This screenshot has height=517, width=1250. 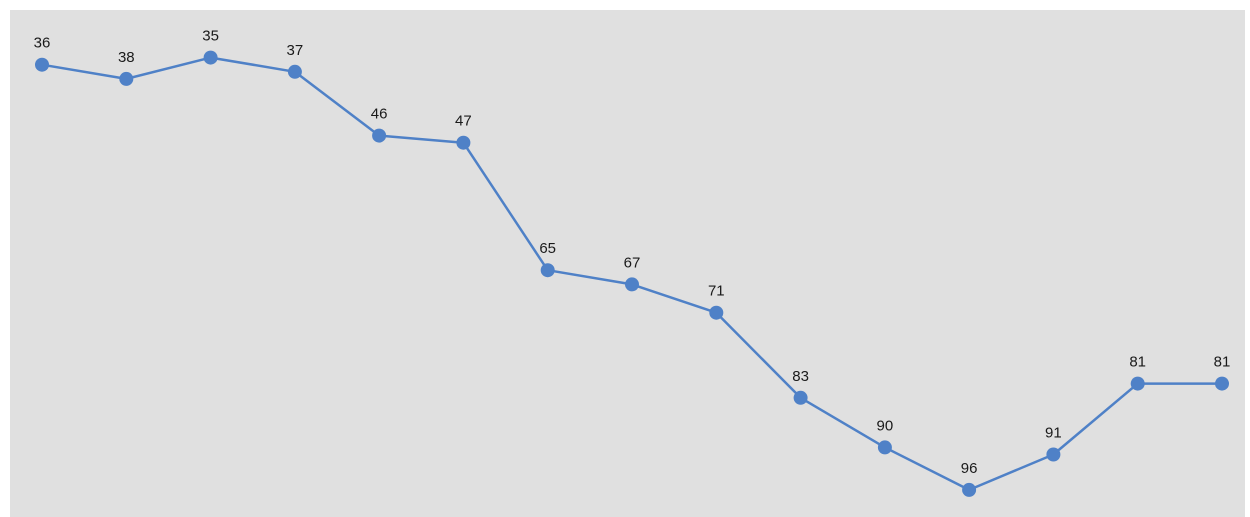 What do you see at coordinates (969, 468) in the screenshot?
I see `data-label: 96` at bounding box center [969, 468].